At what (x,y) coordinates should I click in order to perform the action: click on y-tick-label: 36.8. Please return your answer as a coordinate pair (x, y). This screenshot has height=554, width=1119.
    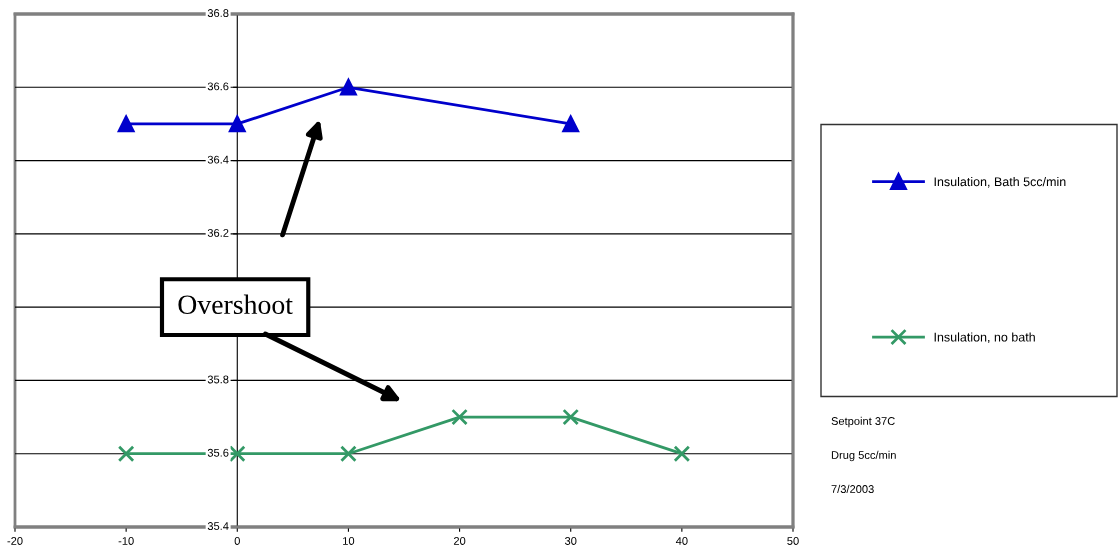
    Looking at the image, I should click on (218, 13).